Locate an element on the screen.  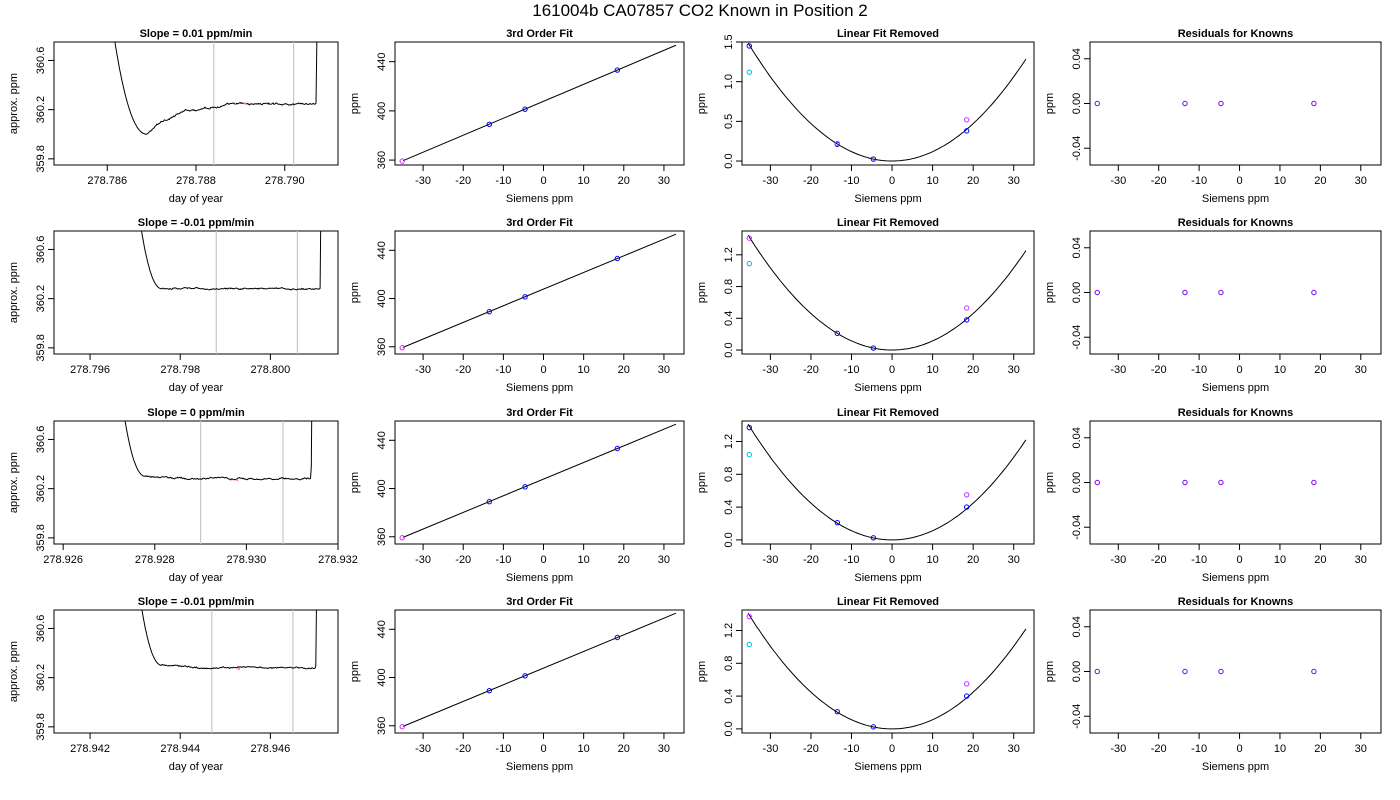
trace-line is located at coordinates (218, 451).